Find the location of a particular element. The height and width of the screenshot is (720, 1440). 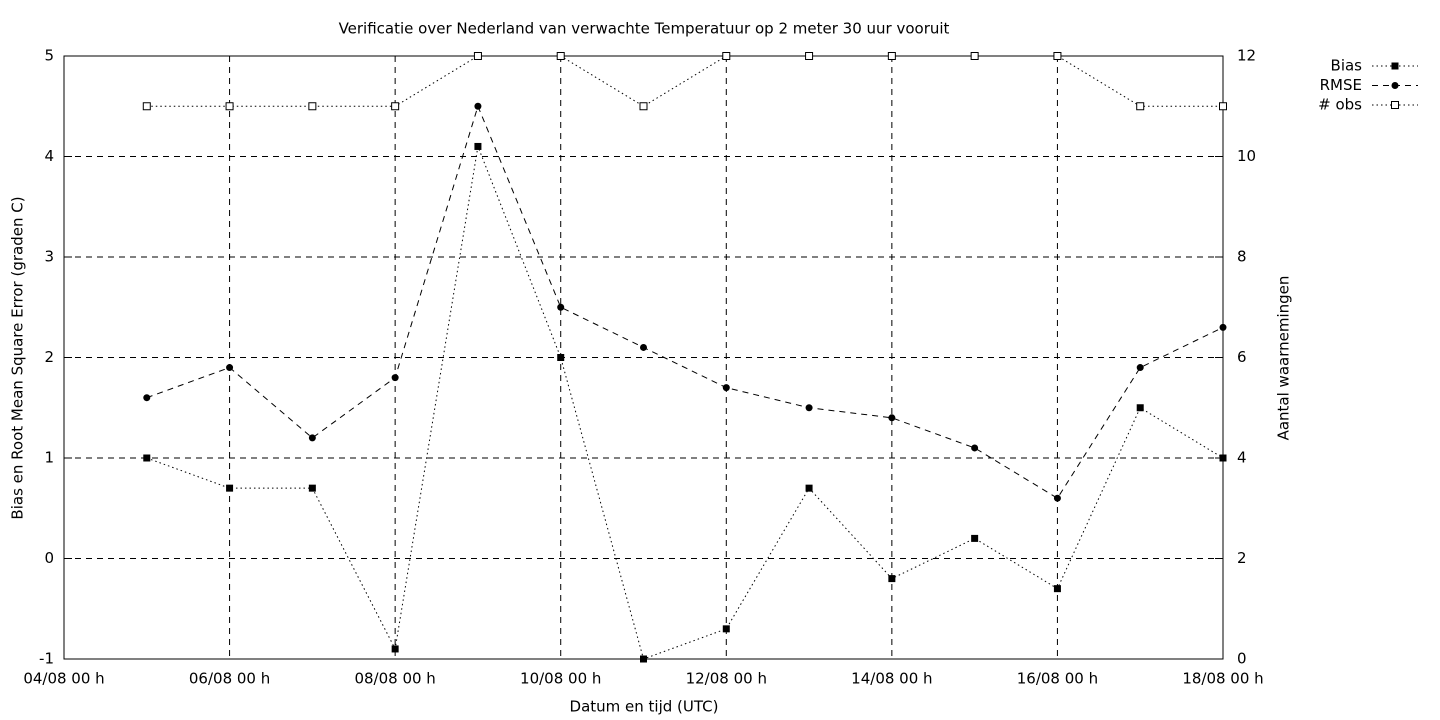

y2-tick-label: 10 is located at coordinates (1246, 156).